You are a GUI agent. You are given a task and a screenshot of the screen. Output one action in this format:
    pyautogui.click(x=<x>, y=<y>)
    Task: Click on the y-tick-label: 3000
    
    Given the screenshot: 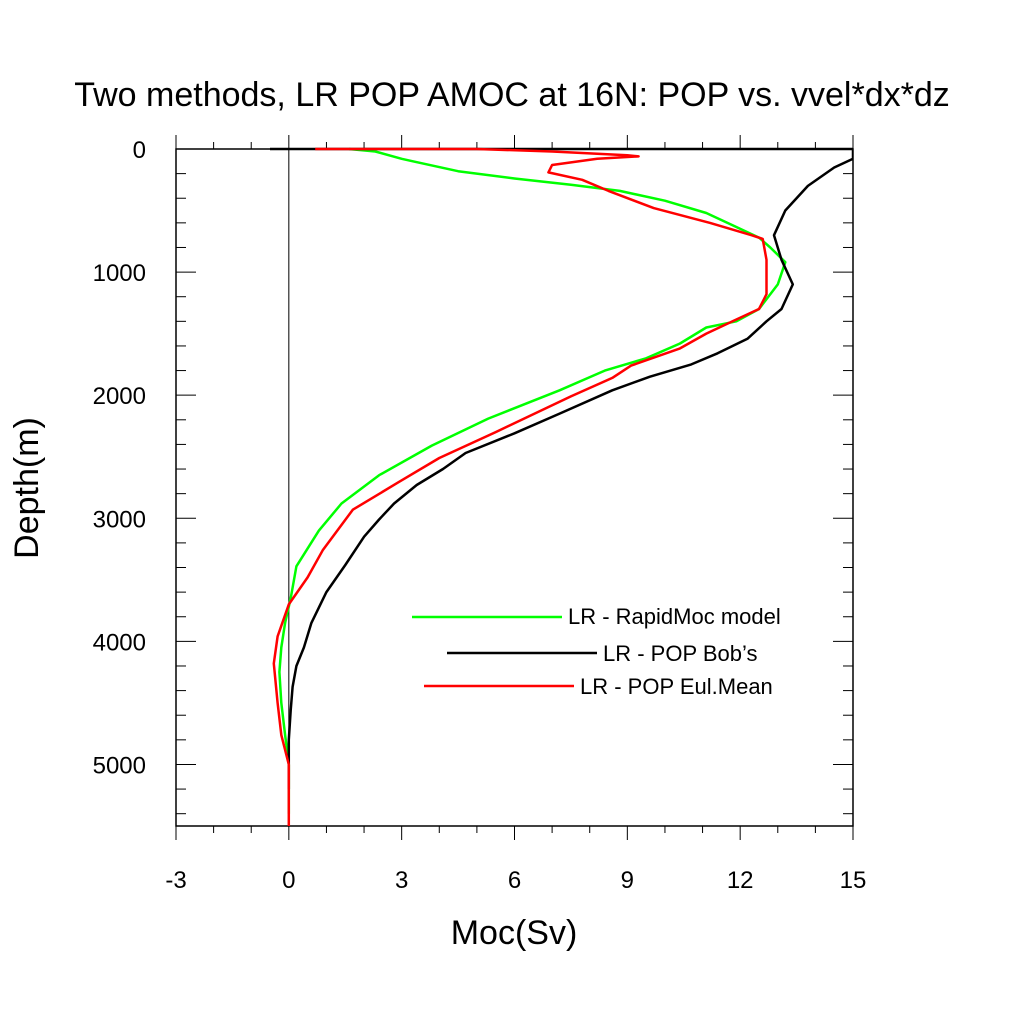 What is the action you would take?
    pyautogui.click(x=119, y=519)
    